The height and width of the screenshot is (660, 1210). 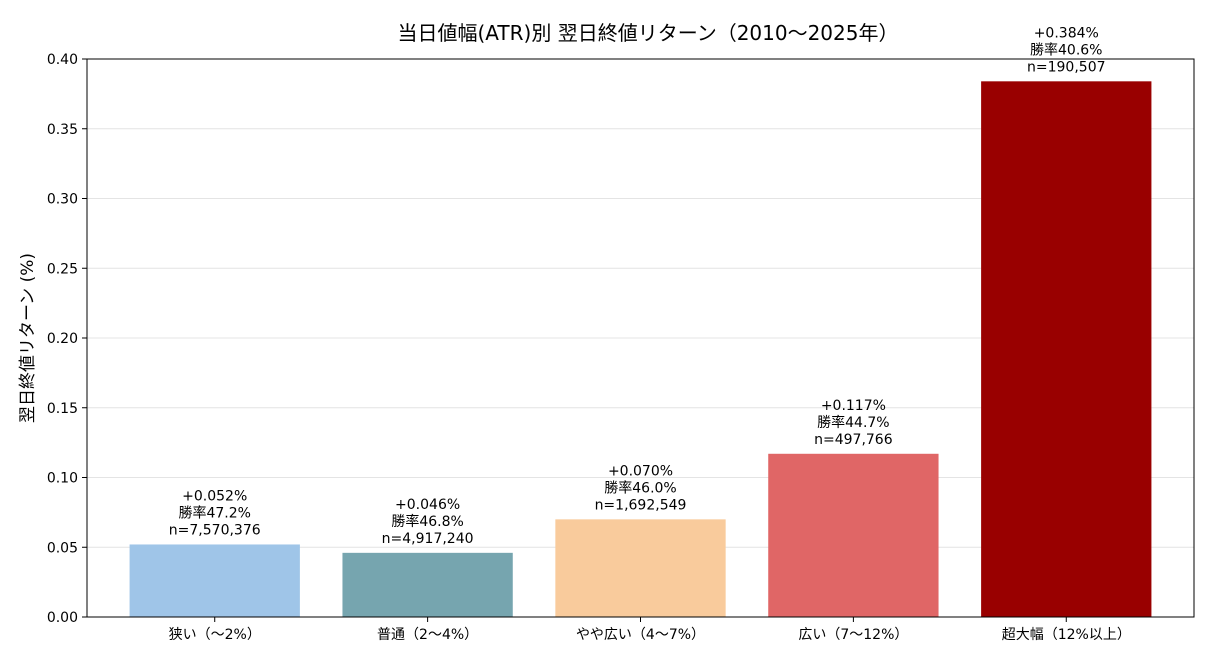 What do you see at coordinates (427, 635) in the screenshot?
I see `x-tick-label: 普通（2〜4%）` at bounding box center [427, 635].